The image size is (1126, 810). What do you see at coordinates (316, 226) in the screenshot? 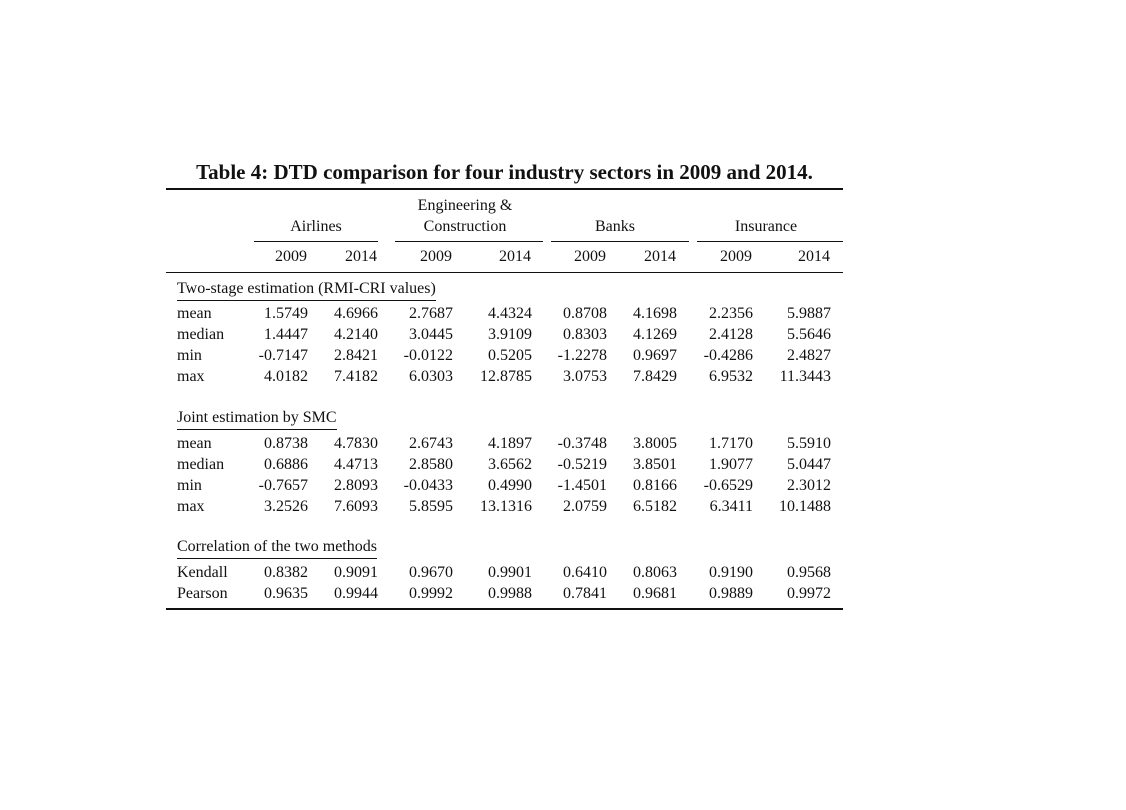
I see `group-header-airlines: Airlines` at bounding box center [316, 226].